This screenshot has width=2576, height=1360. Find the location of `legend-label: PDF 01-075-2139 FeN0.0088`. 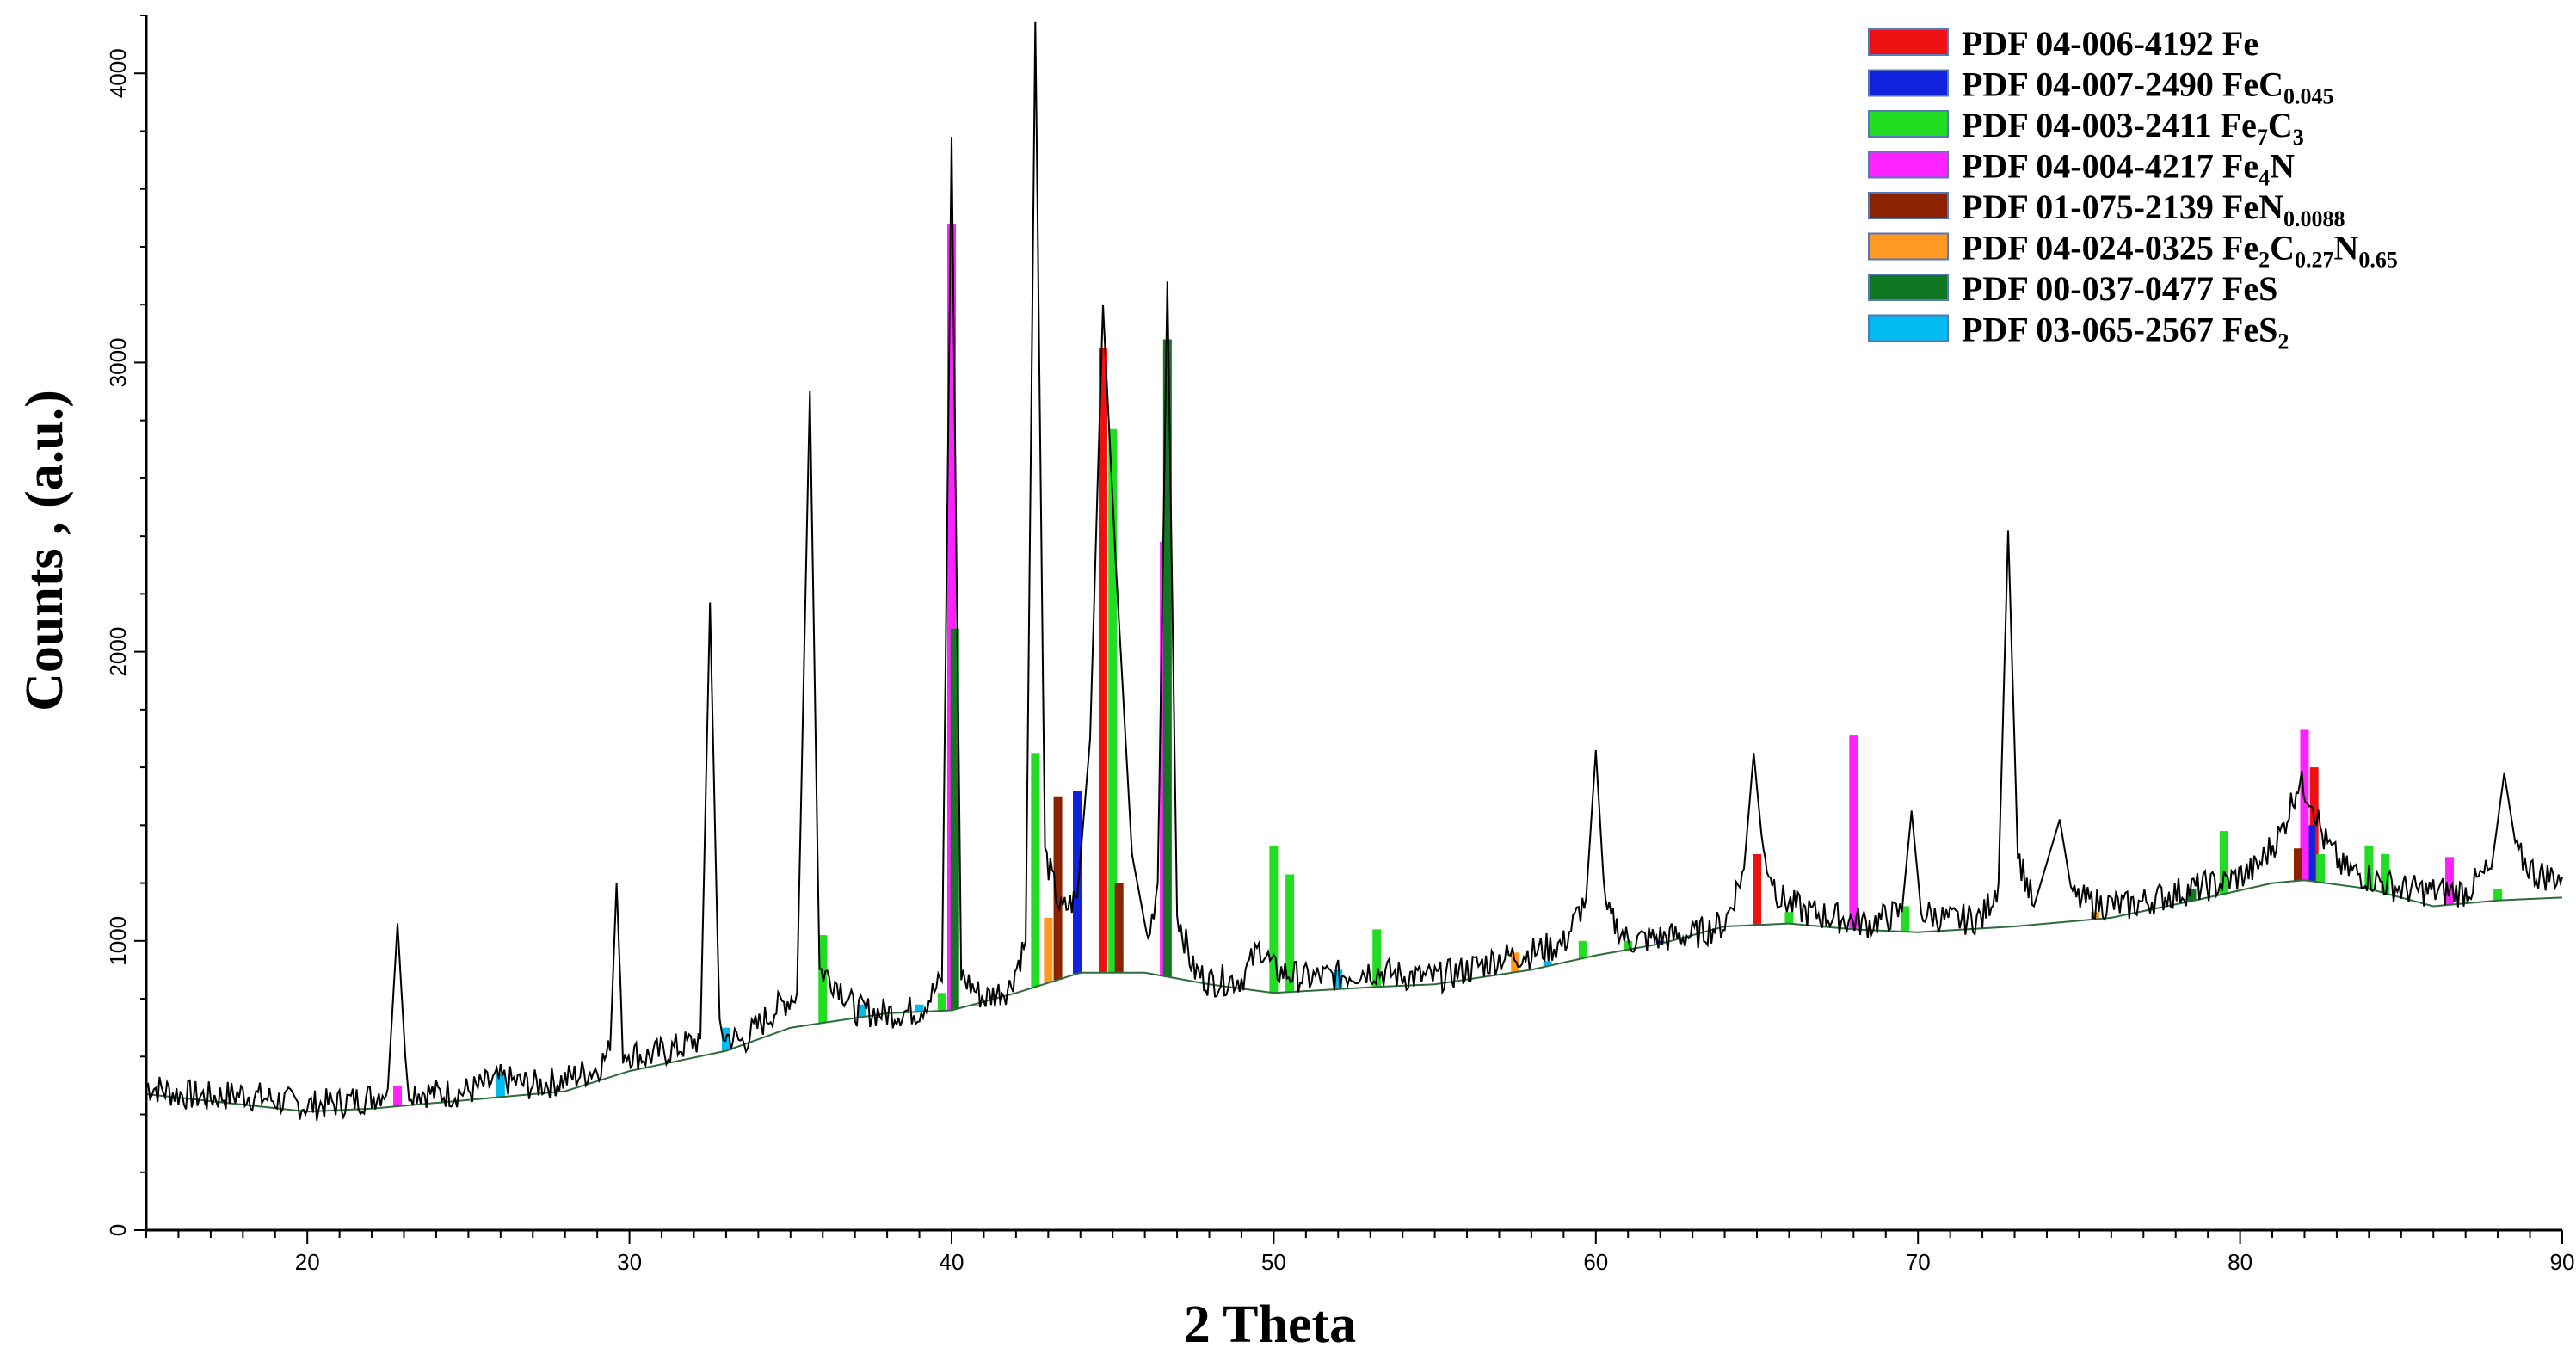

legend-label: PDF 01-075-2139 FeN0.0088 is located at coordinates (2154, 210).